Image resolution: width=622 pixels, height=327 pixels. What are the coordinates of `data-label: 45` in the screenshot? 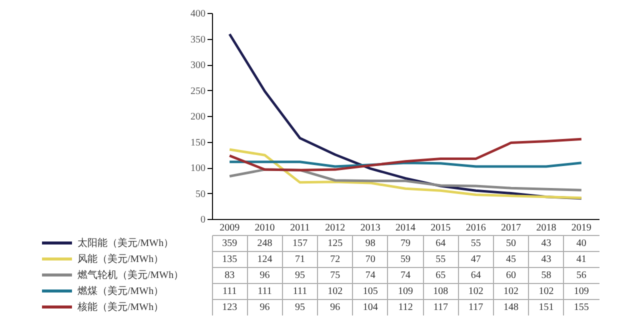 It's located at (511, 259).